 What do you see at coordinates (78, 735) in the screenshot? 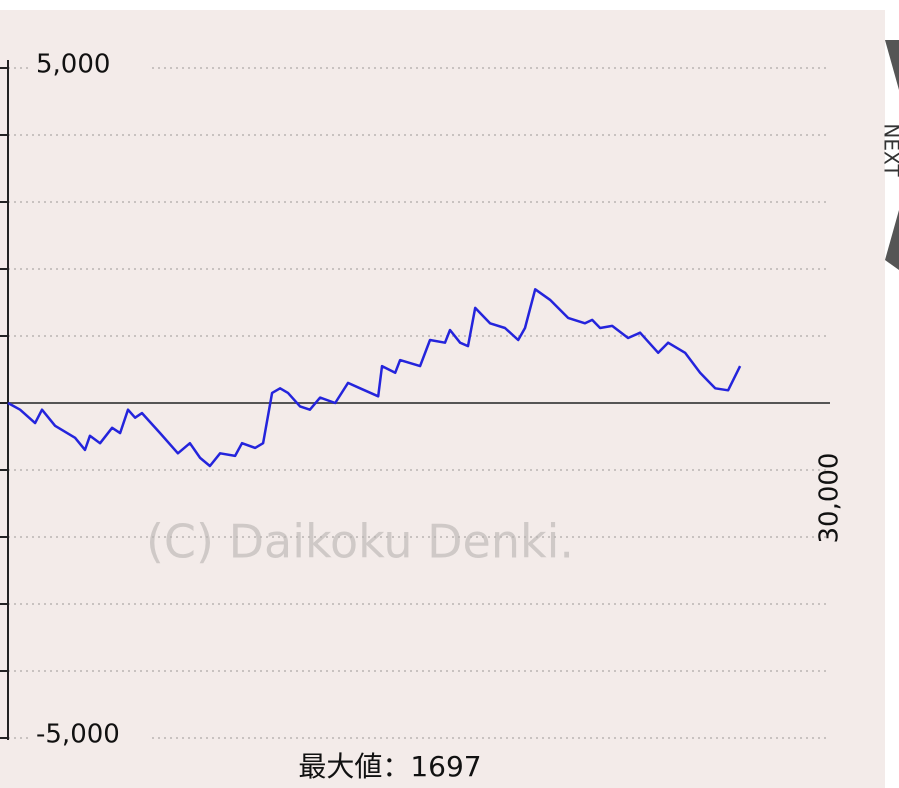
I see `y-tick-label: -5,000` at bounding box center [78, 735].